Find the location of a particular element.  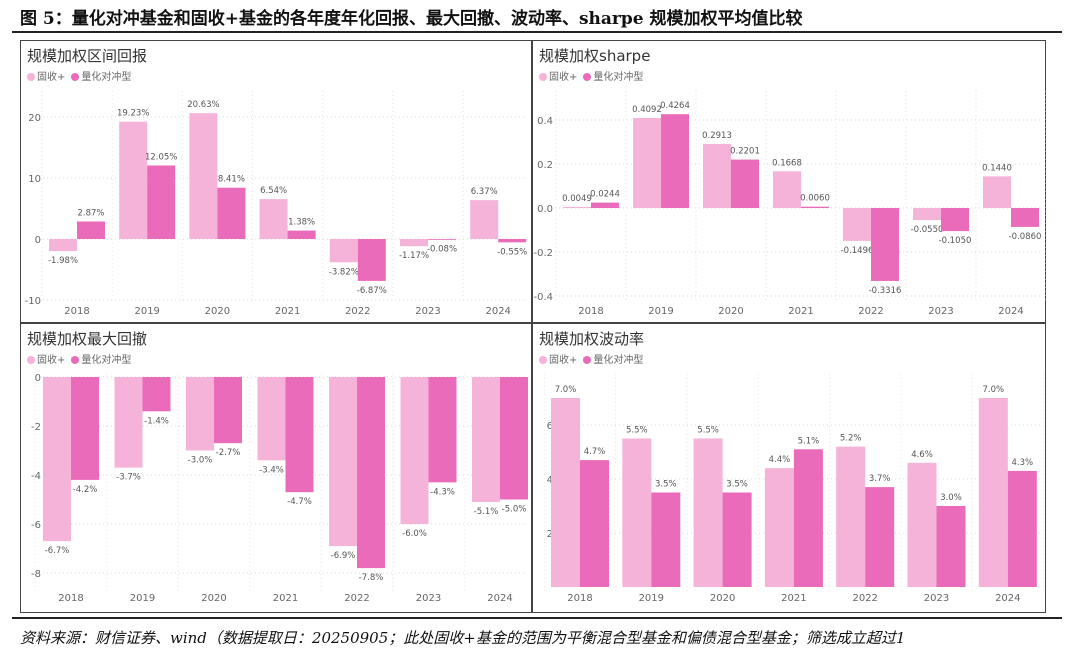

x-tick-label: 2020 is located at coordinates (722, 598).